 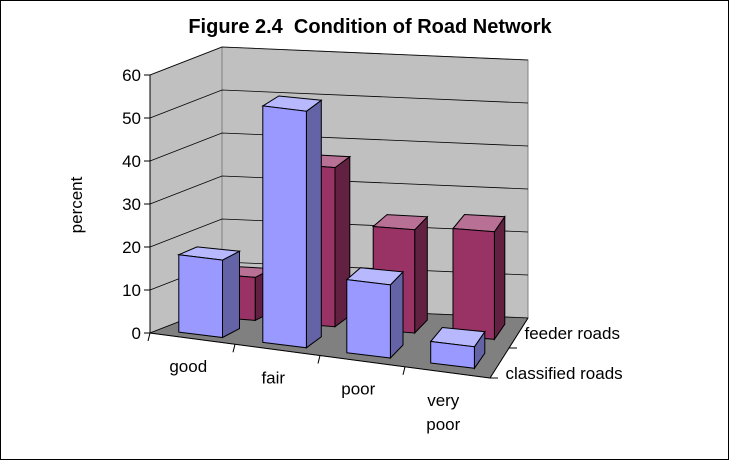 I want to click on x-tick-label: good, so click(x=188, y=366).